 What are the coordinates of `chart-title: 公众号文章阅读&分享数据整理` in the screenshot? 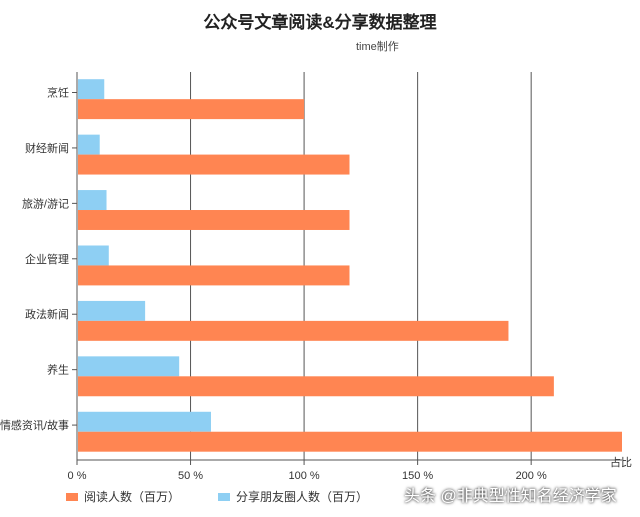 It's located at (320, 22).